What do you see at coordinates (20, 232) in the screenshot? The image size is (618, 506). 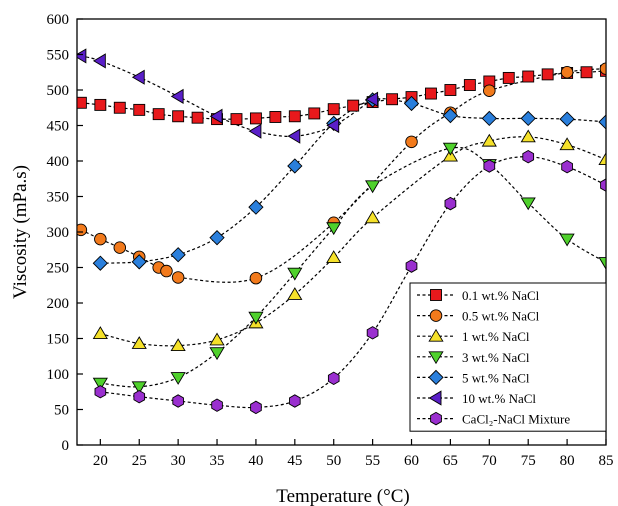 I see `y-axis-title: Viscosity (mPa.s)` at bounding box center [20, 232].